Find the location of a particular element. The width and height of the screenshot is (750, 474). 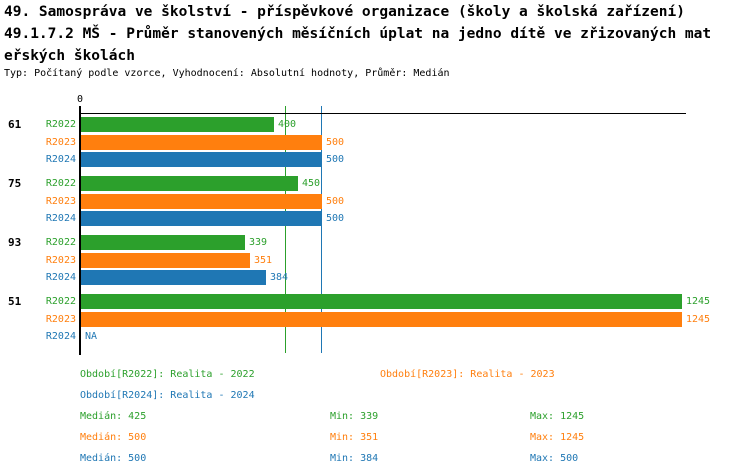

stat-max-r2022: Max: 1245 is located at coordinates (557, 416).